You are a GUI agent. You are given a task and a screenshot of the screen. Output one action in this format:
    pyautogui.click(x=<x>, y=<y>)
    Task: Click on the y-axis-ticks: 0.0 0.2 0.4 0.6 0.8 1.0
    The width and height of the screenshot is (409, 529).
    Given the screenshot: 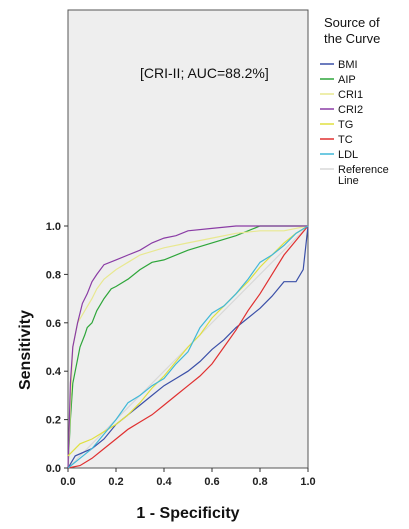 What is the action you would take?
    pyautogui.click(x=57, y=348)
    